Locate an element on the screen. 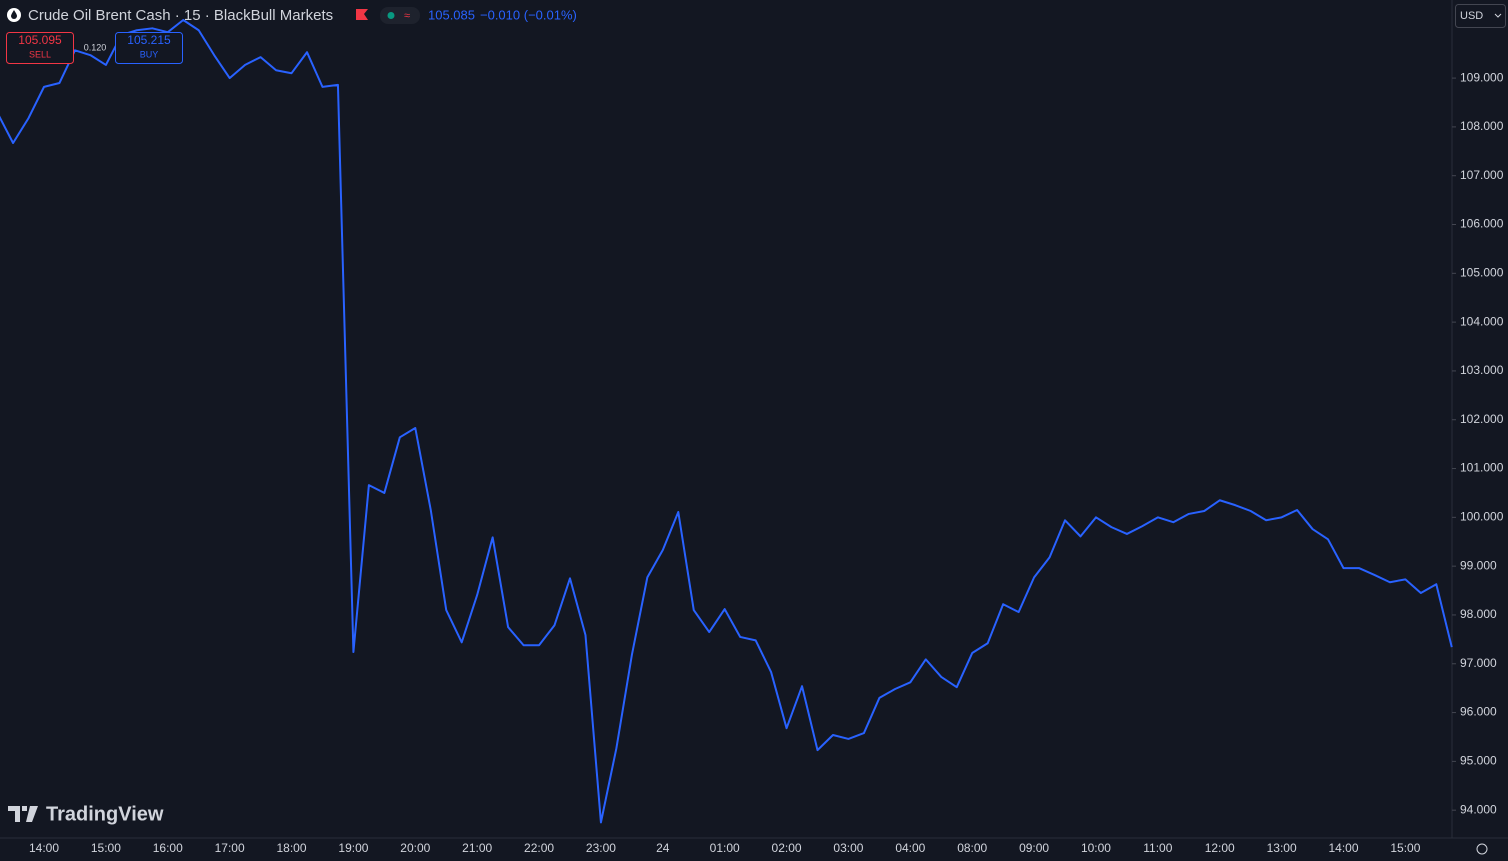  y-tick-label: 94.000 is located at coordinates (1478, 809).